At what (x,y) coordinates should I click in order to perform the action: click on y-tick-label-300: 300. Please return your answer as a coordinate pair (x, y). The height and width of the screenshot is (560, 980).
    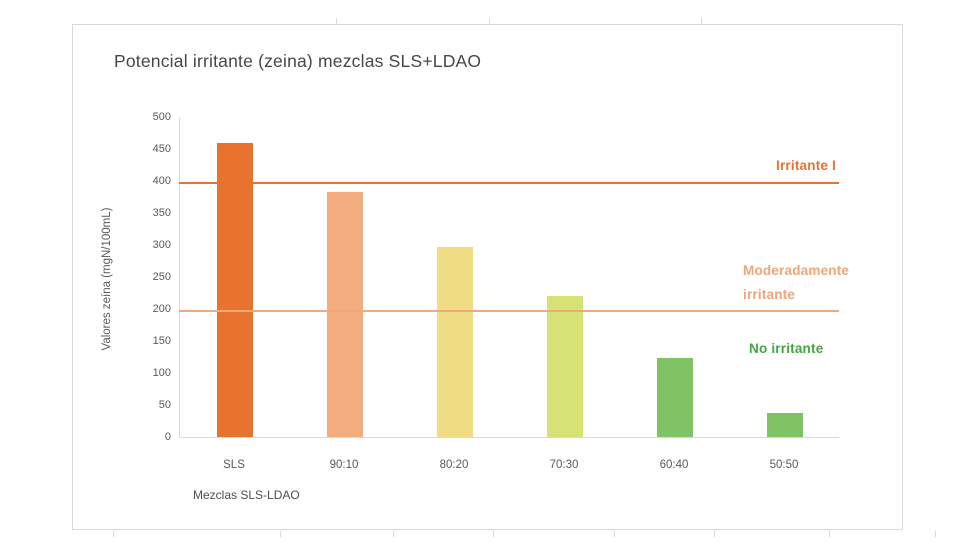
    Looking at the image, I should click on (161, 245).